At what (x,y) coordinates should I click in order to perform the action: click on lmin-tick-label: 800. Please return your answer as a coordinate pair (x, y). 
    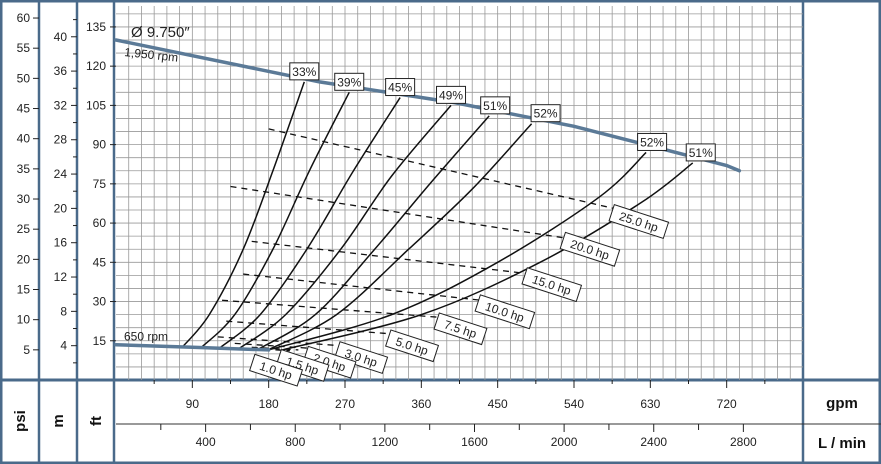
    Looking at the image, I should click on (295, 442).